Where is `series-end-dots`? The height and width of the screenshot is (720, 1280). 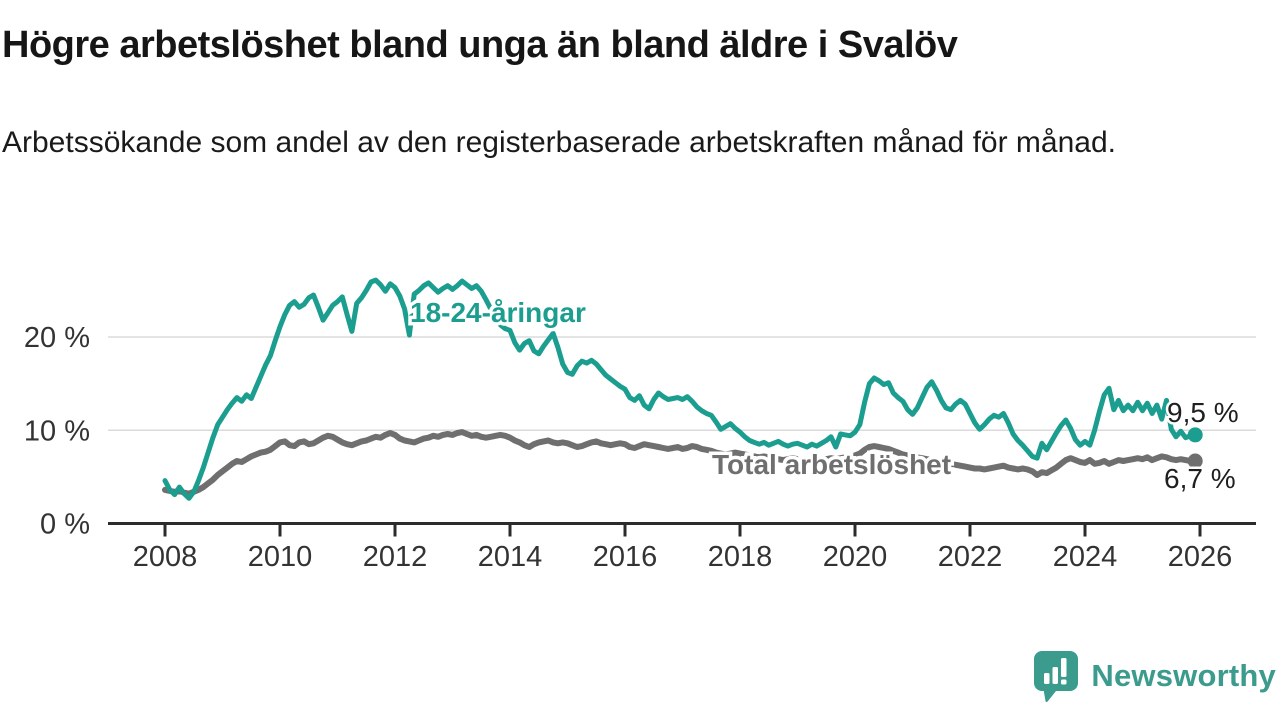
series-end-dots is located at coordinates (1195, 448).